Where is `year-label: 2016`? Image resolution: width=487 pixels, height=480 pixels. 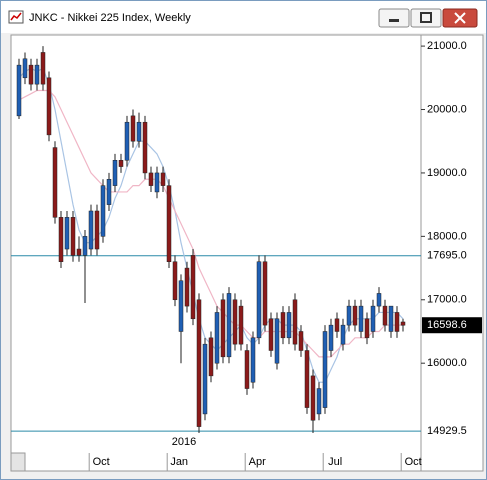
year-label: 2016 is located at coordinates (184, 442).